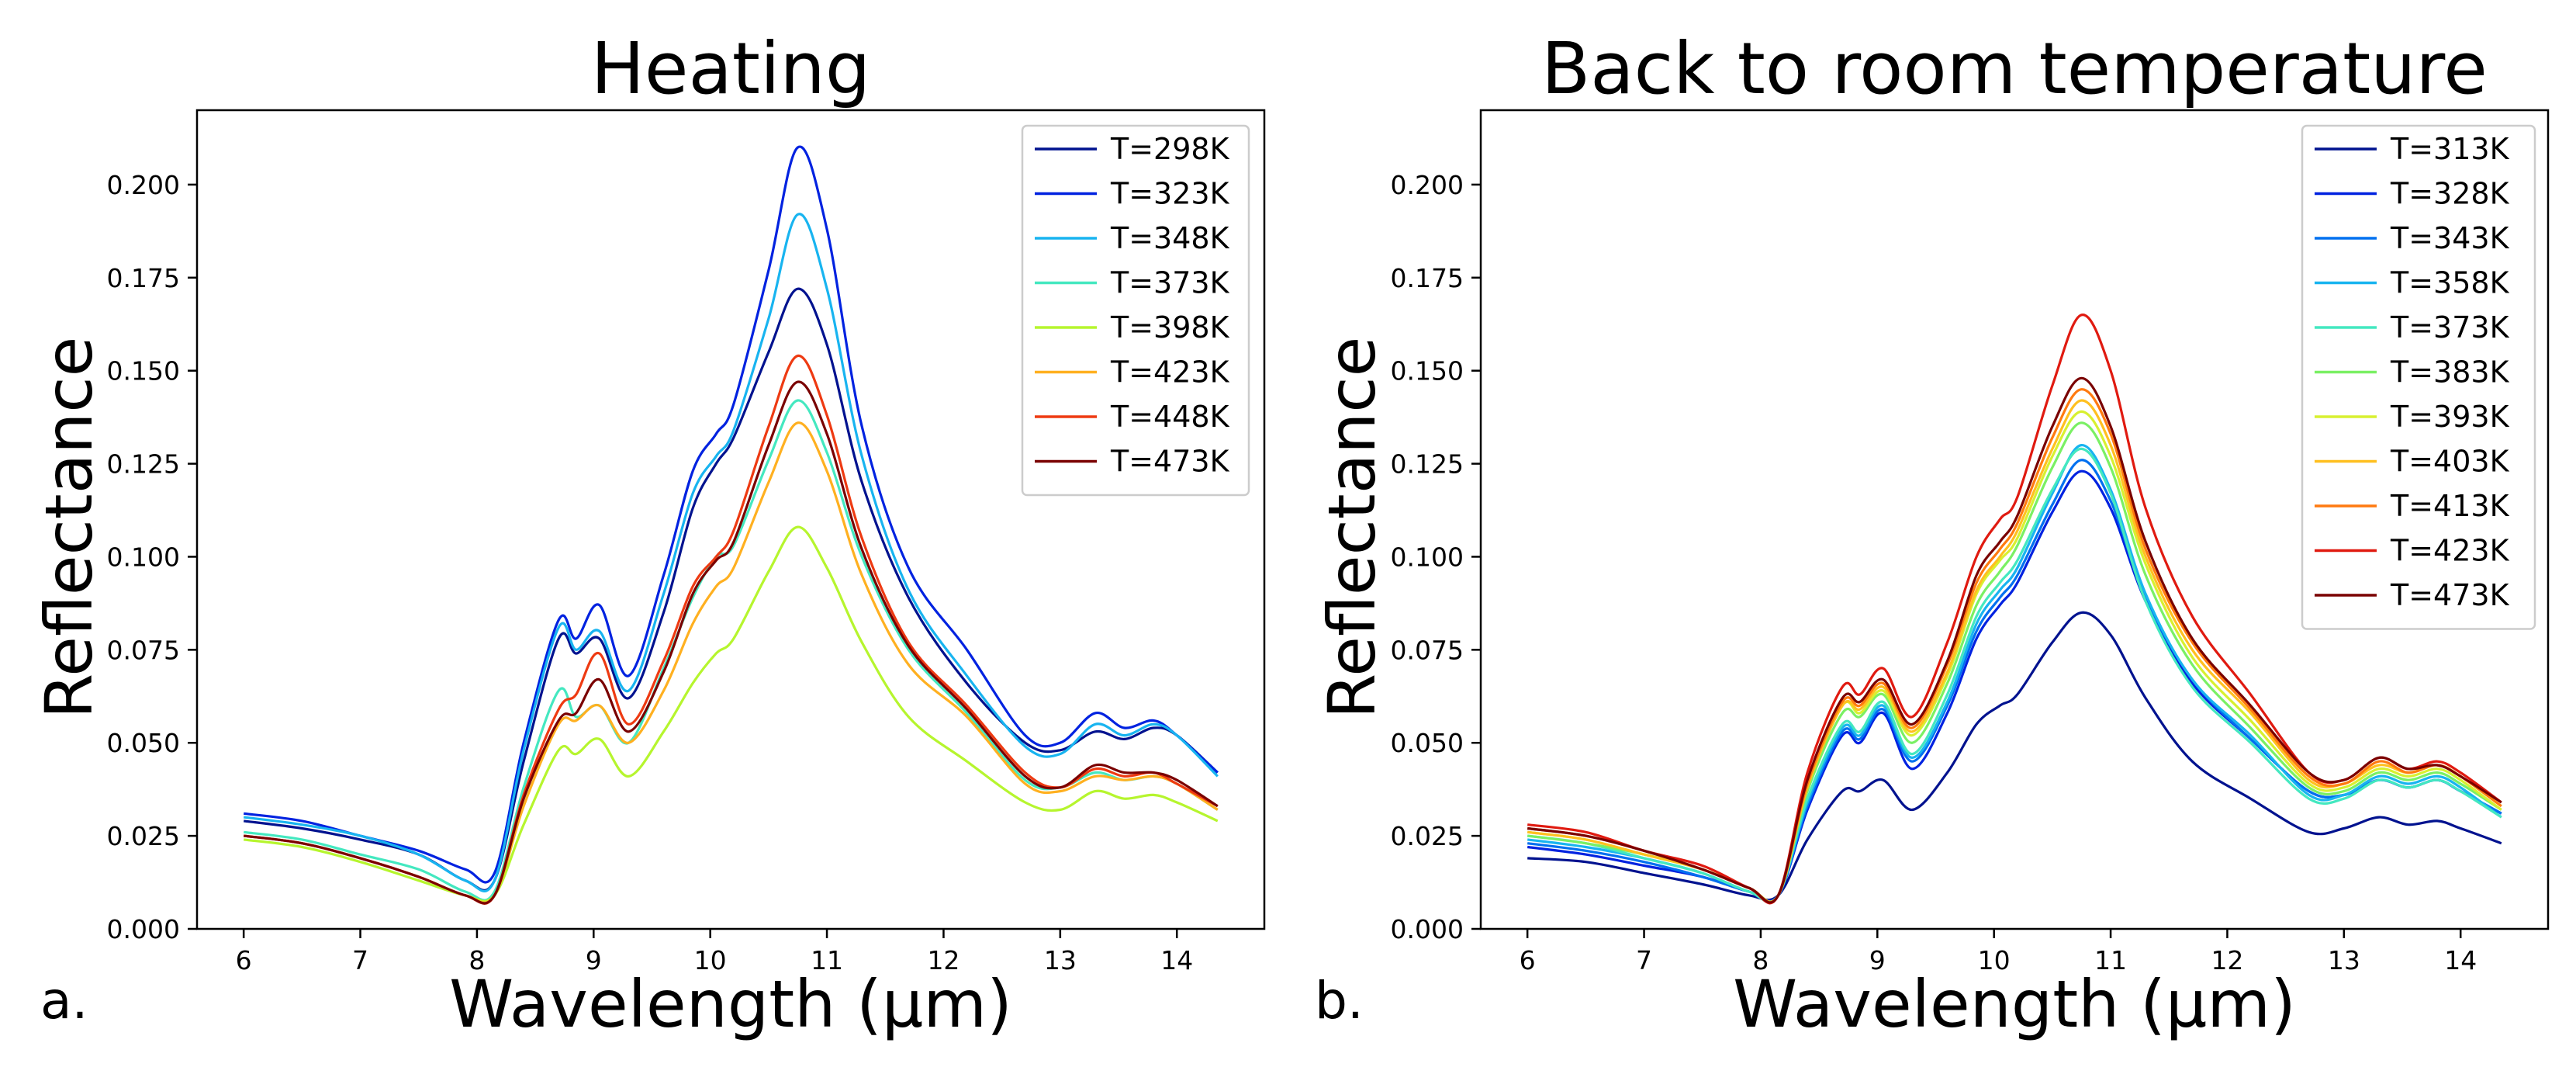  Describe the element at coordinates (1170, 238) in the screenshot. I see `legend-entry: T=348K` at that location.